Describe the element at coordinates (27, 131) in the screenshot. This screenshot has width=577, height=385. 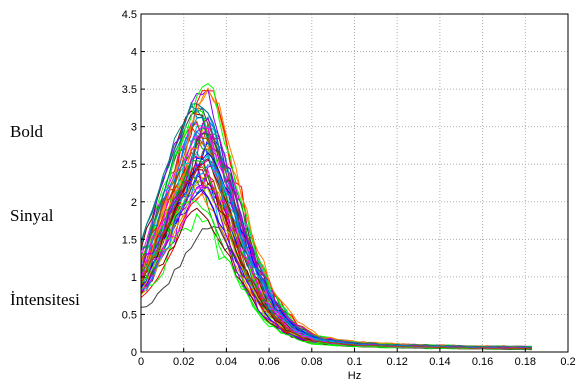
I see `y-axis-label-line-1: Bold` at that location.